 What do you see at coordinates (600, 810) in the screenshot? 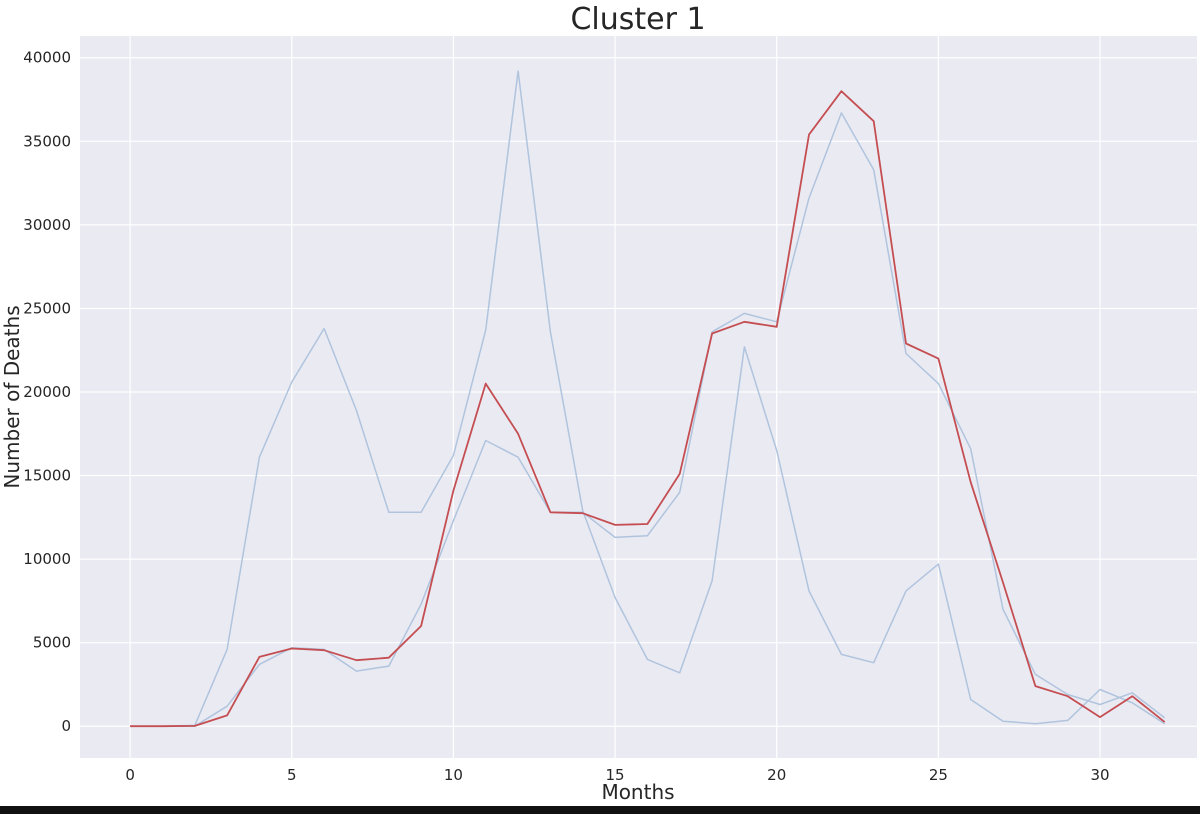
I see `bottom-bar` at bounding box center [600, 810].